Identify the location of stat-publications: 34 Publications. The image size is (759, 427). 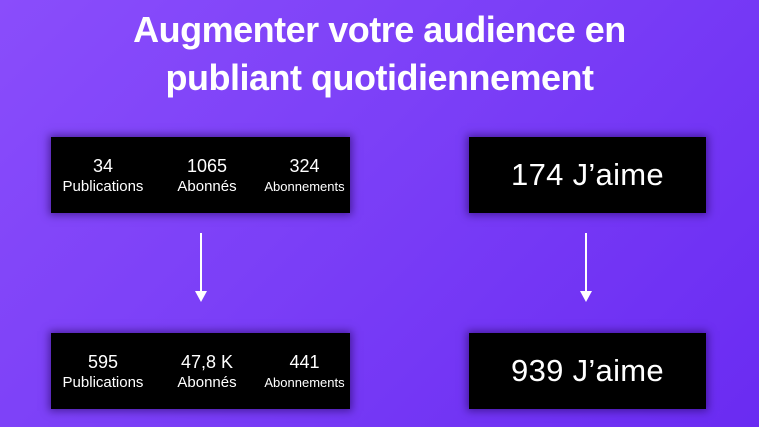
(103, 175).